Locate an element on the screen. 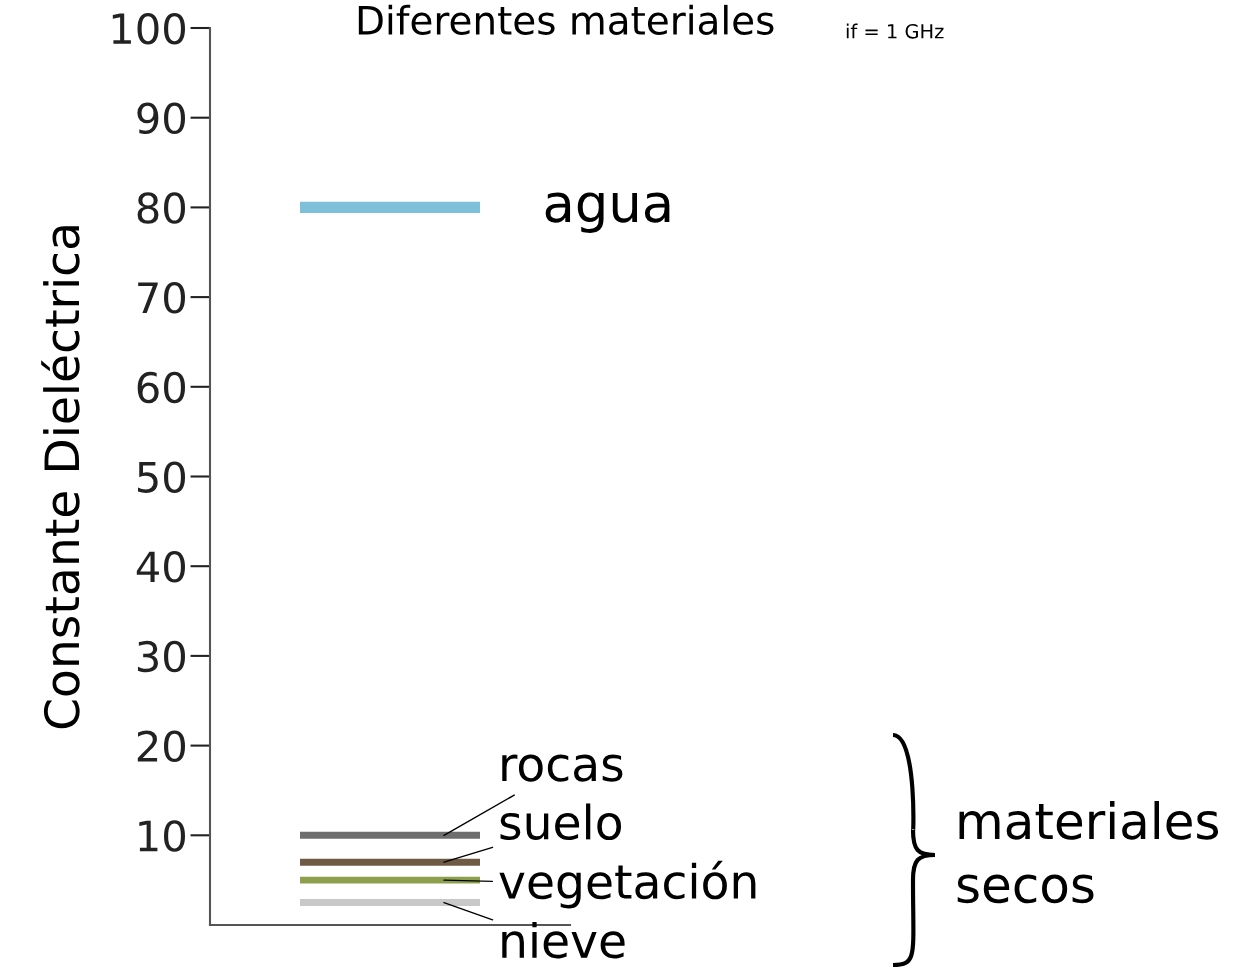  y-tick-label: 10 is located at coordinates (162, 836).